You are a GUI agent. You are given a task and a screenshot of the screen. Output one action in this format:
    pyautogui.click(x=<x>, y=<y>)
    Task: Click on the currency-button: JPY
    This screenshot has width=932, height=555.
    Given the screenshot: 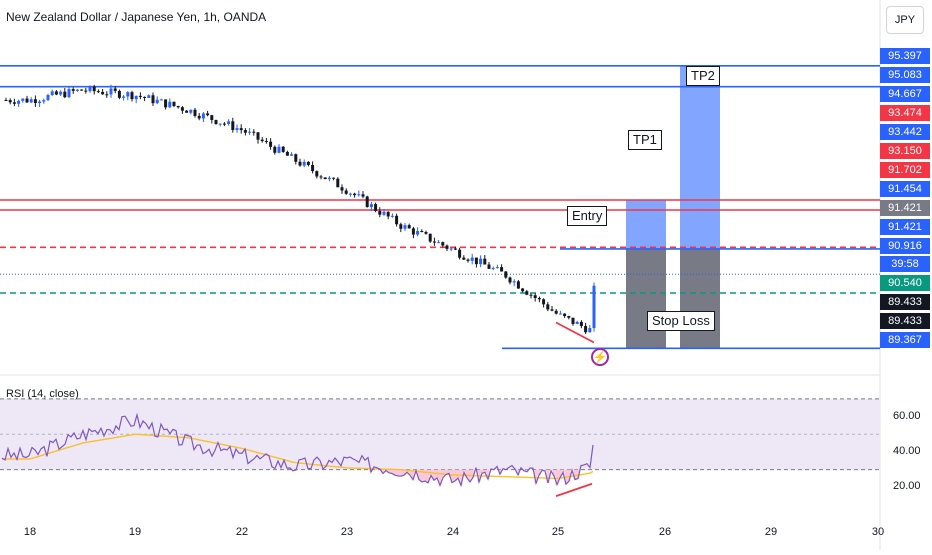 What is the action you would take?
    pyautogui.click(x=905, y=20)
    